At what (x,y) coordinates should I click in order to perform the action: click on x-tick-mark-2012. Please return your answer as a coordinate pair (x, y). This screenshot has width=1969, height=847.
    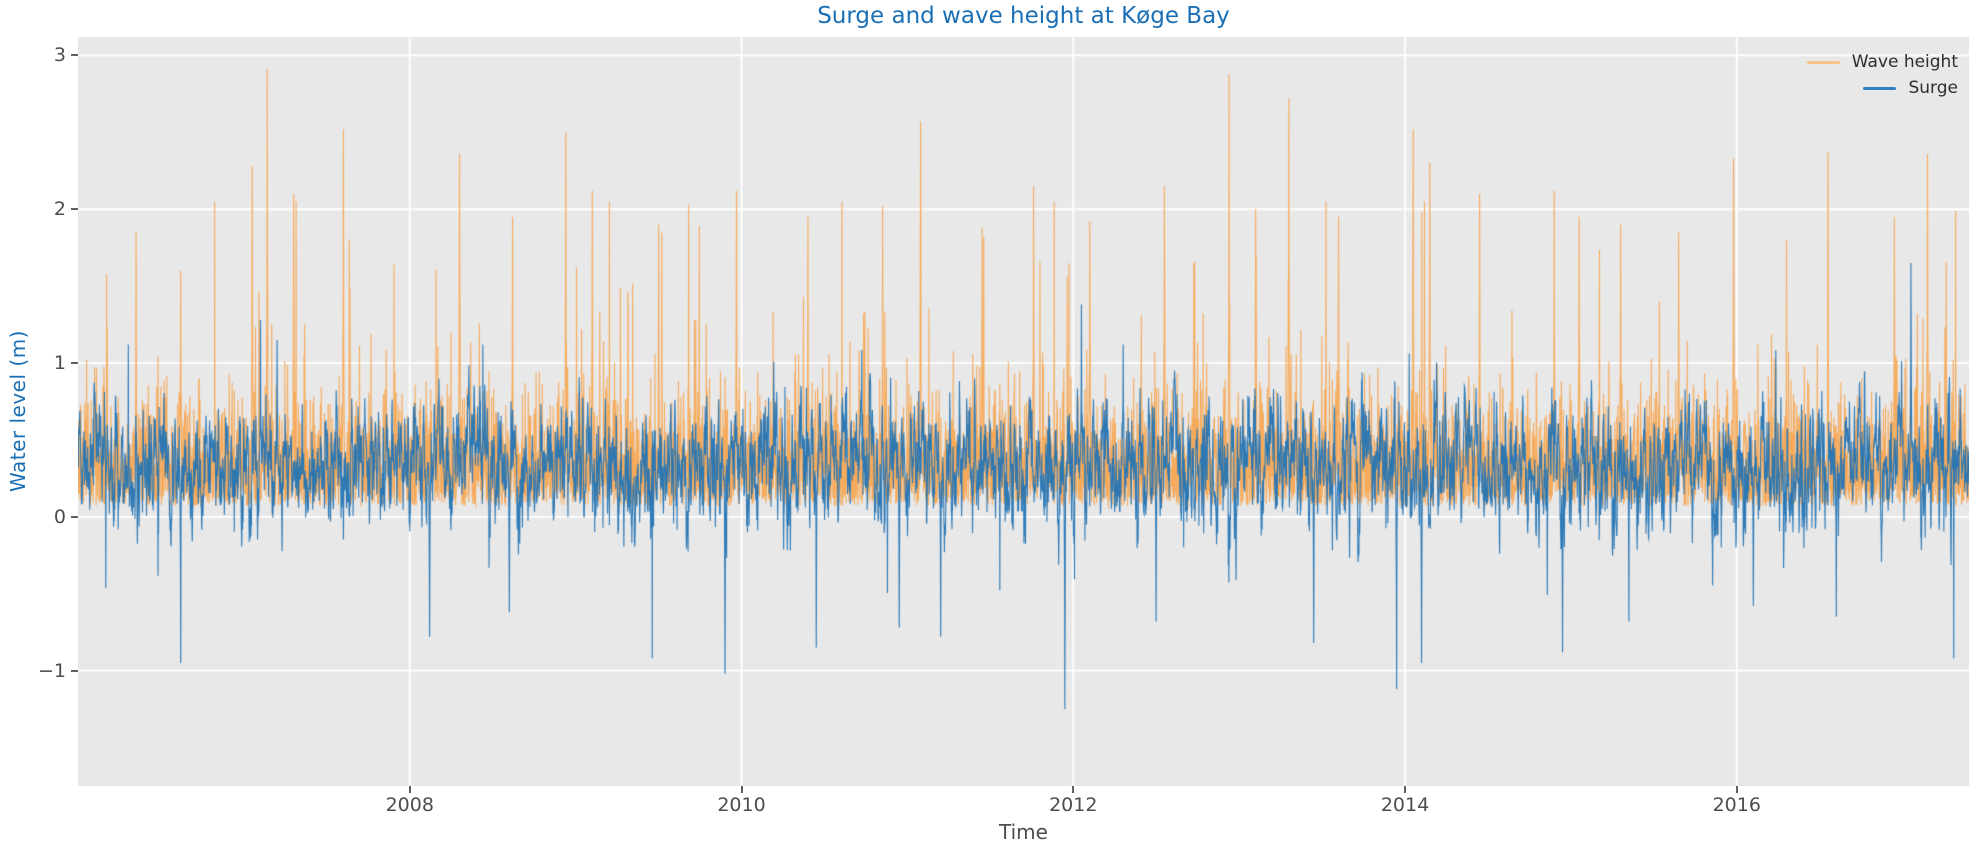
    Looking at the image, I should click on (1073, 789).